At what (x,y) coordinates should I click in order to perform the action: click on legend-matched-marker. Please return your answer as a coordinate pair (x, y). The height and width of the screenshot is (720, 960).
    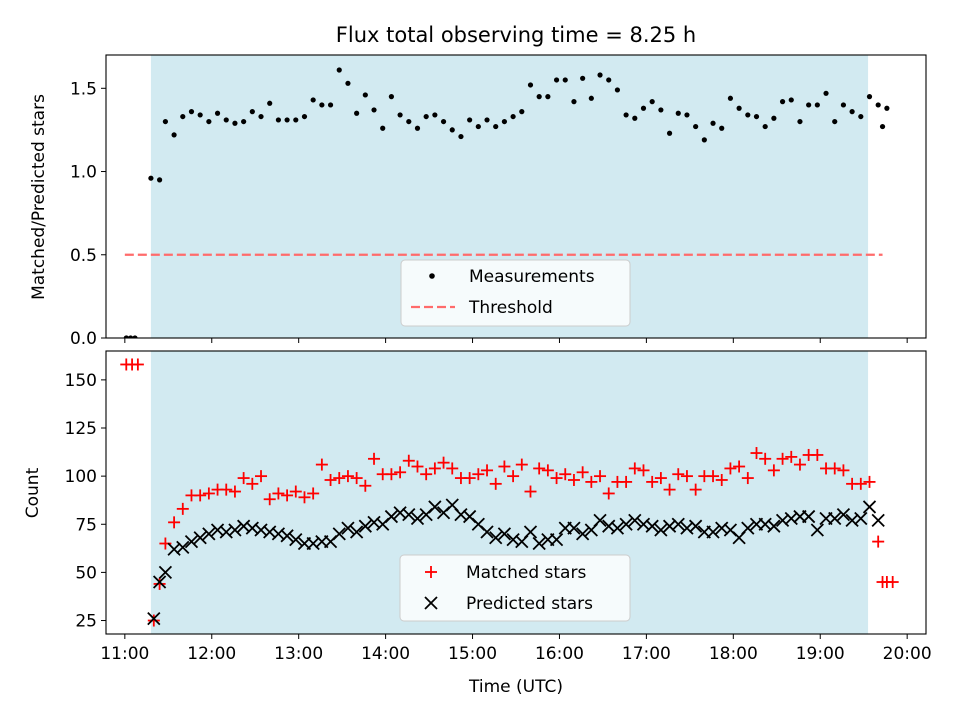
    Looking at the image, I should click on (431, 572).